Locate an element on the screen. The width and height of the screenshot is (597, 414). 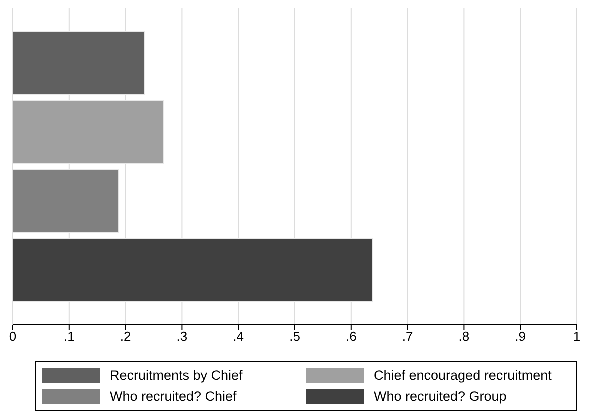
x-tick-label: .6 is located at coordinates (351, 336).